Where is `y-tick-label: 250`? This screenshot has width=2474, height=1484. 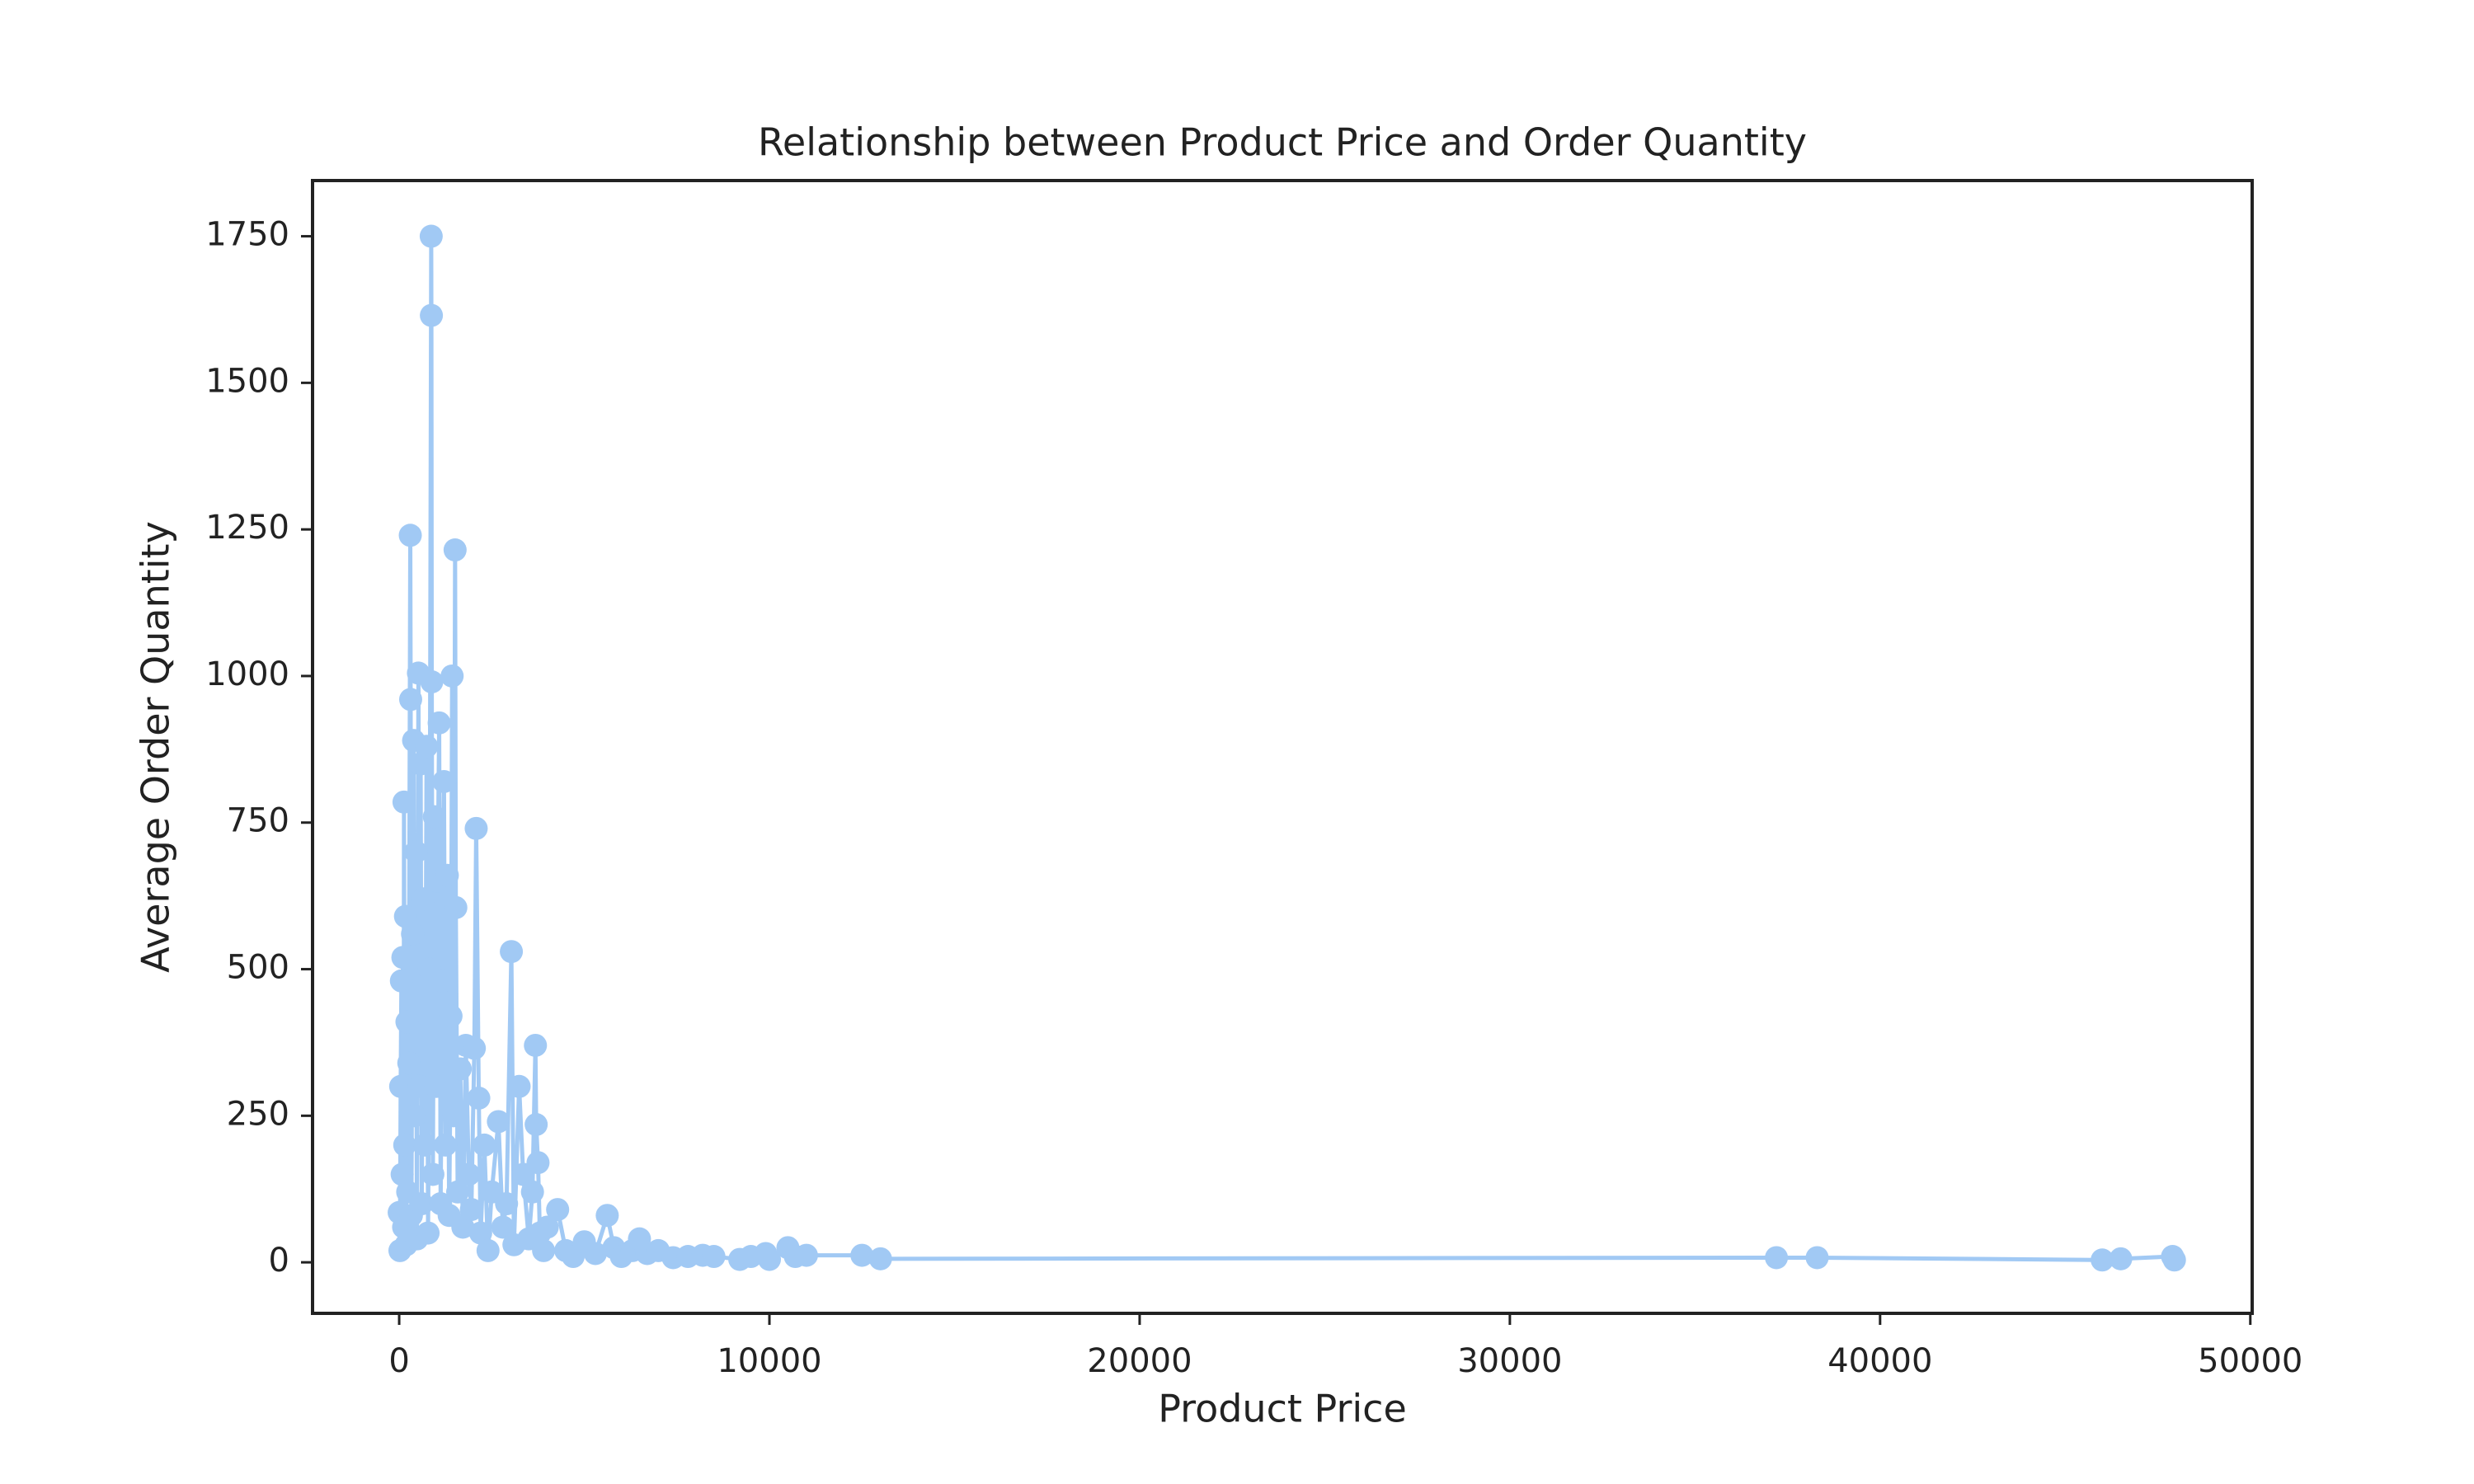 y-tick-label: 250 is located at coordinates (258, 1114).